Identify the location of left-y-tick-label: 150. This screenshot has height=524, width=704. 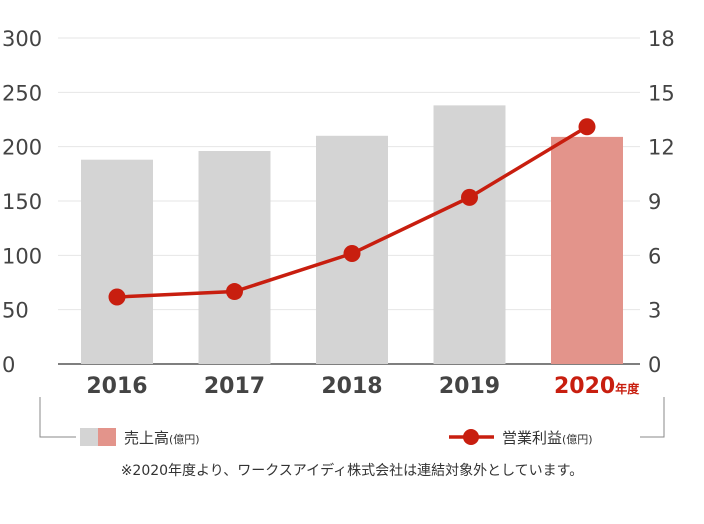
(22, 202).